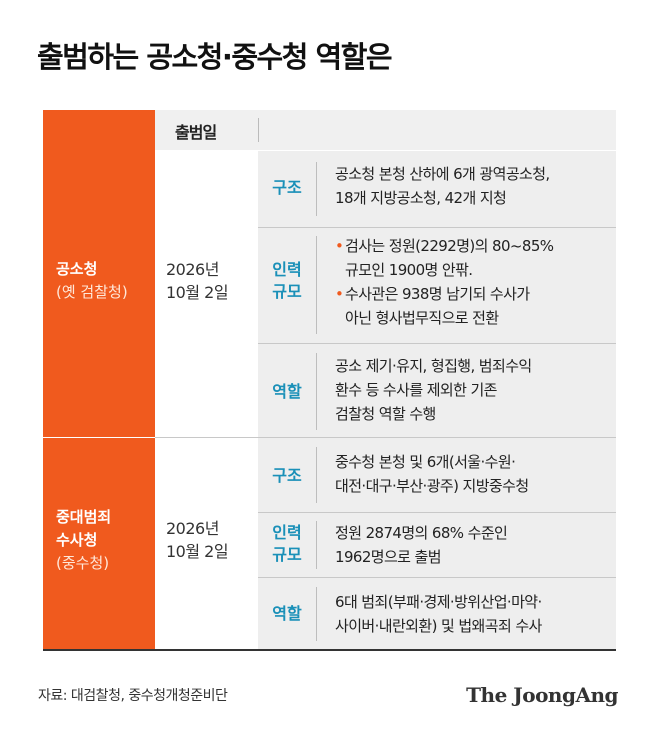  I want to click on launch-date-header: 출범일, so click(196, 132).